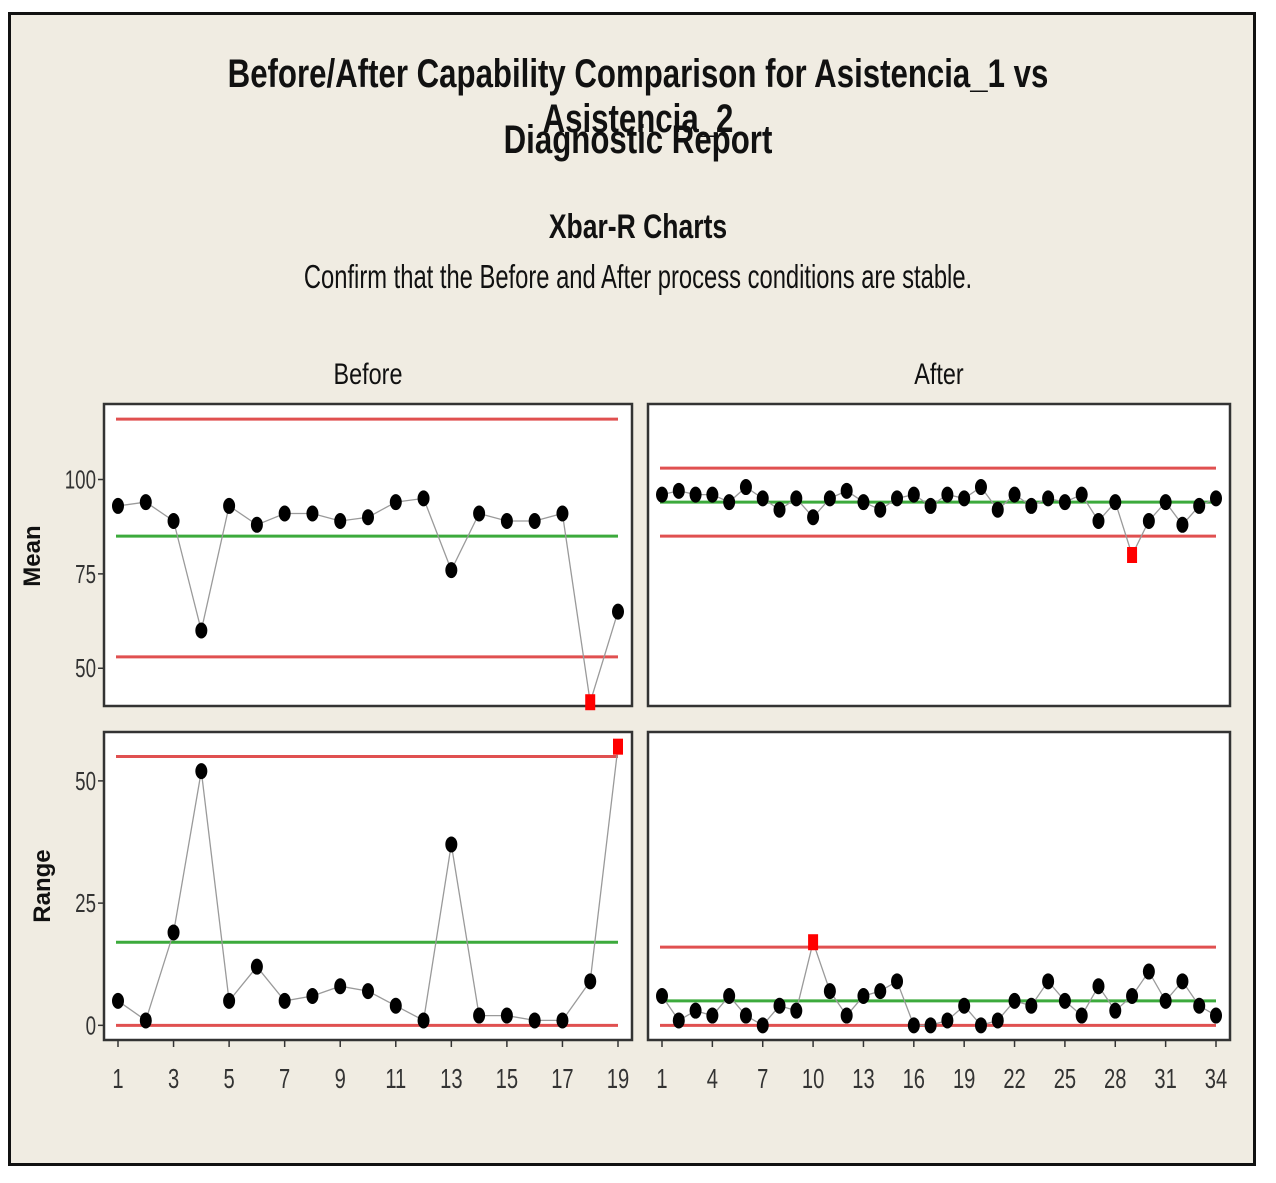  I want to click on x-tick-label: 15, so click(507, 1079).